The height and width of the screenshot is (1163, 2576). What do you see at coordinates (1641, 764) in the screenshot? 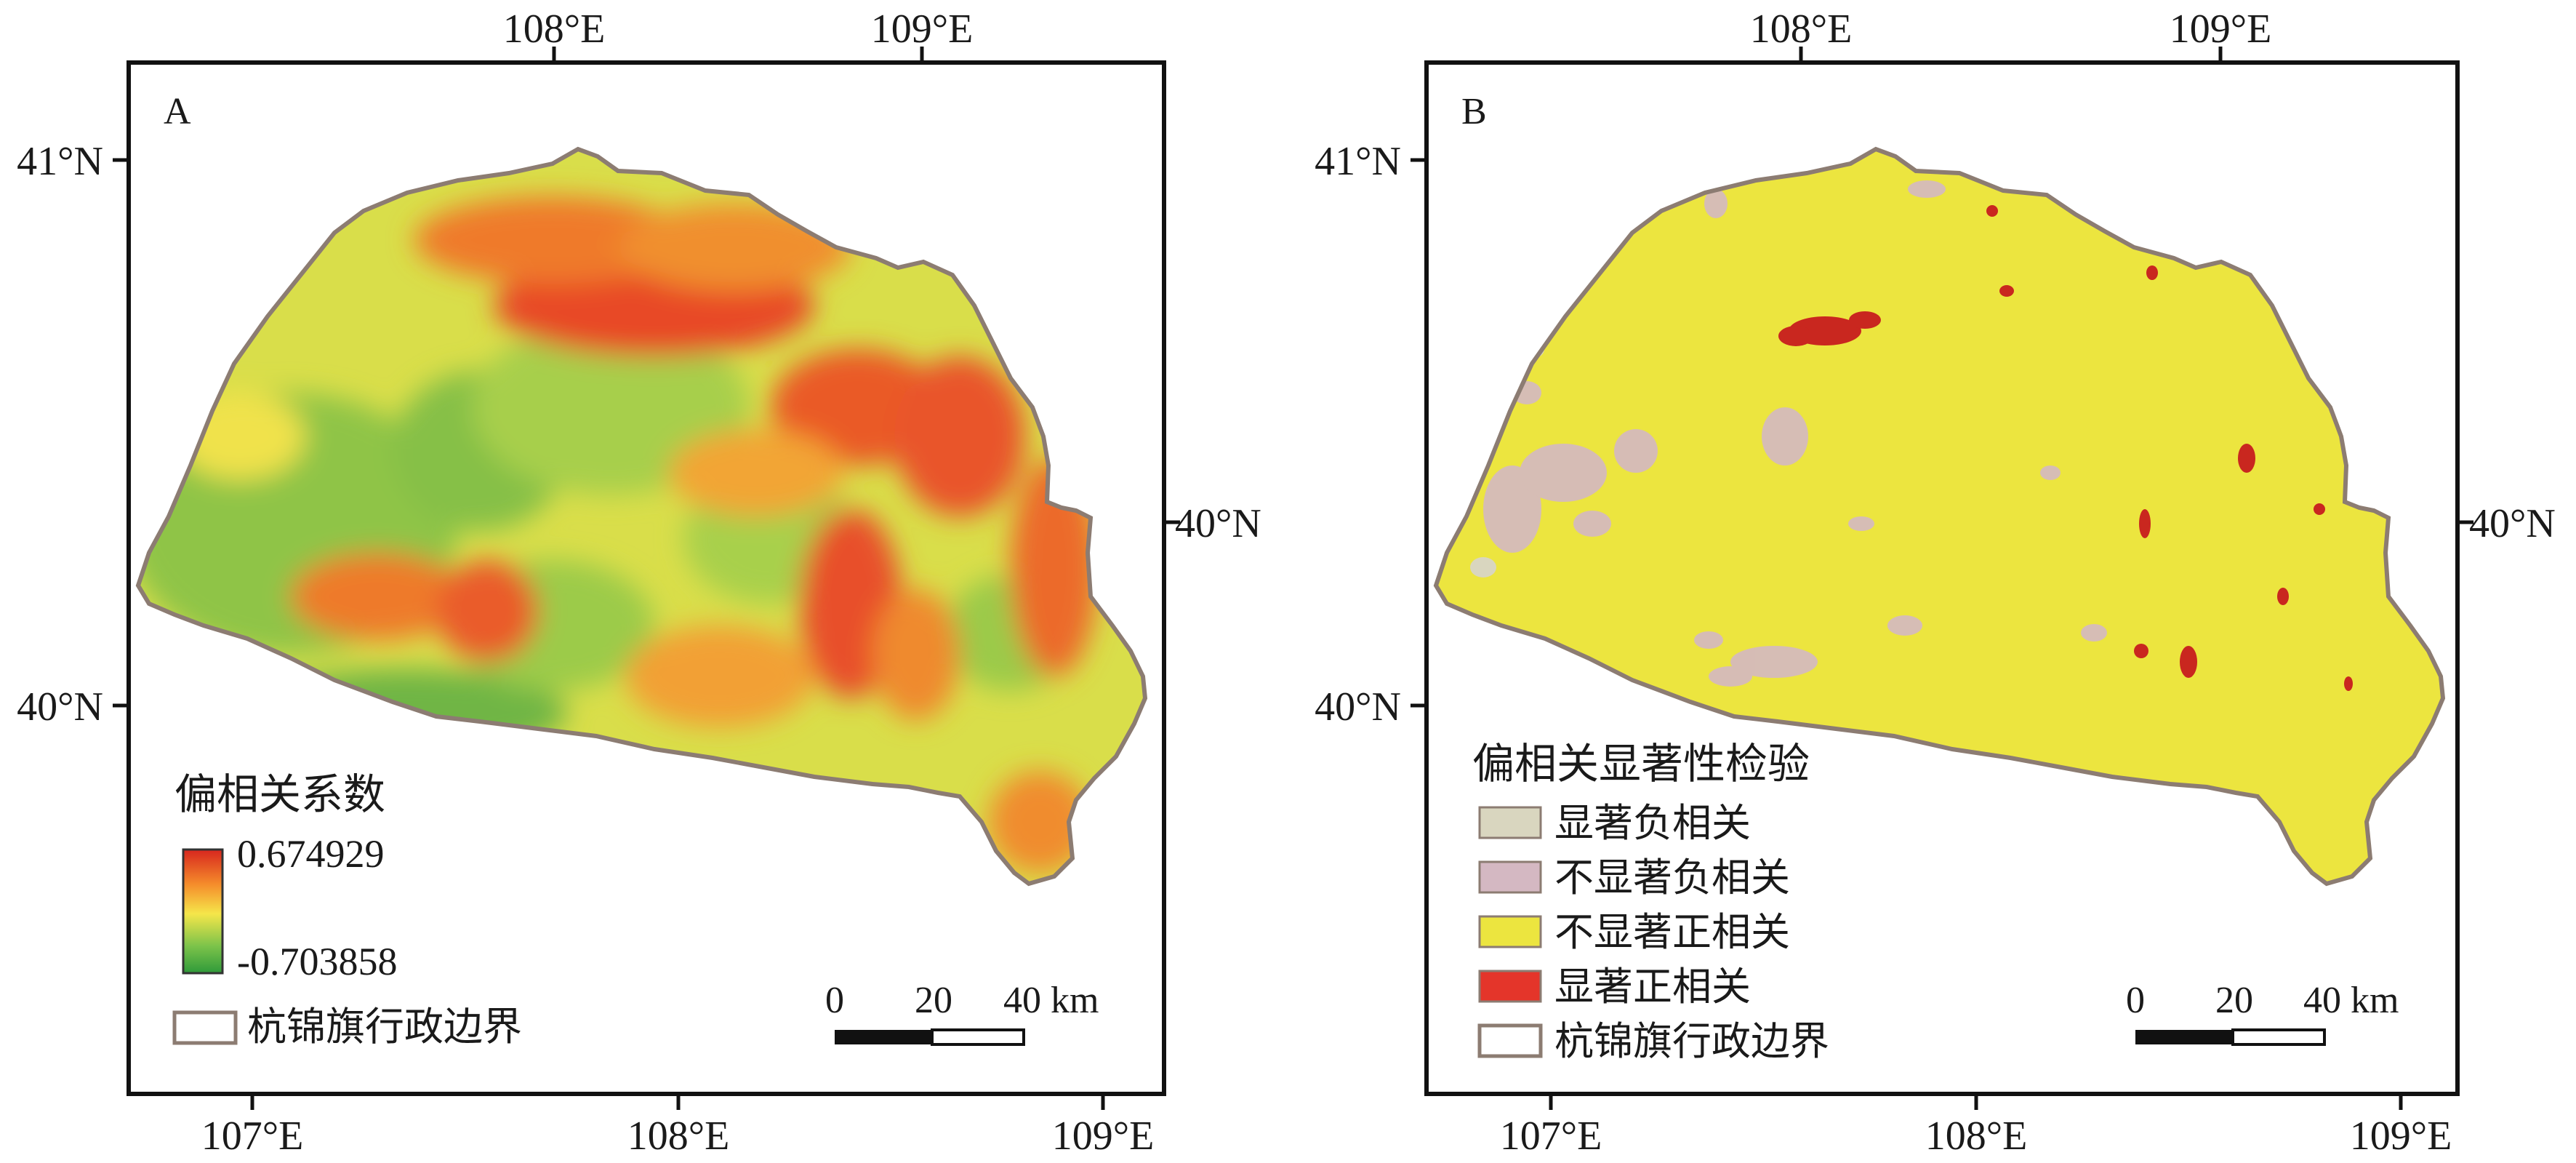
I see `legend-title: 偏相关显著性检验` at bounding box center [1641, 764].